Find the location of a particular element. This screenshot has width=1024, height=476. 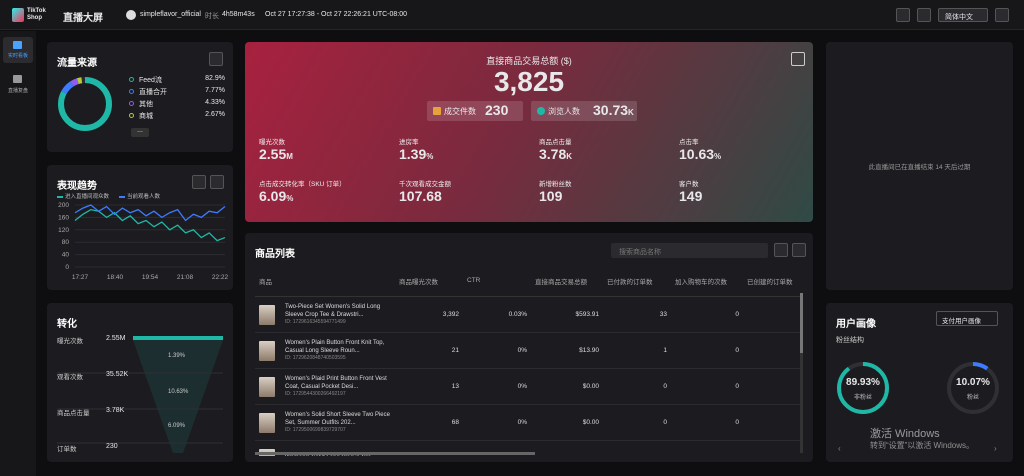

audience-donut is located at coordinates (973, 388).